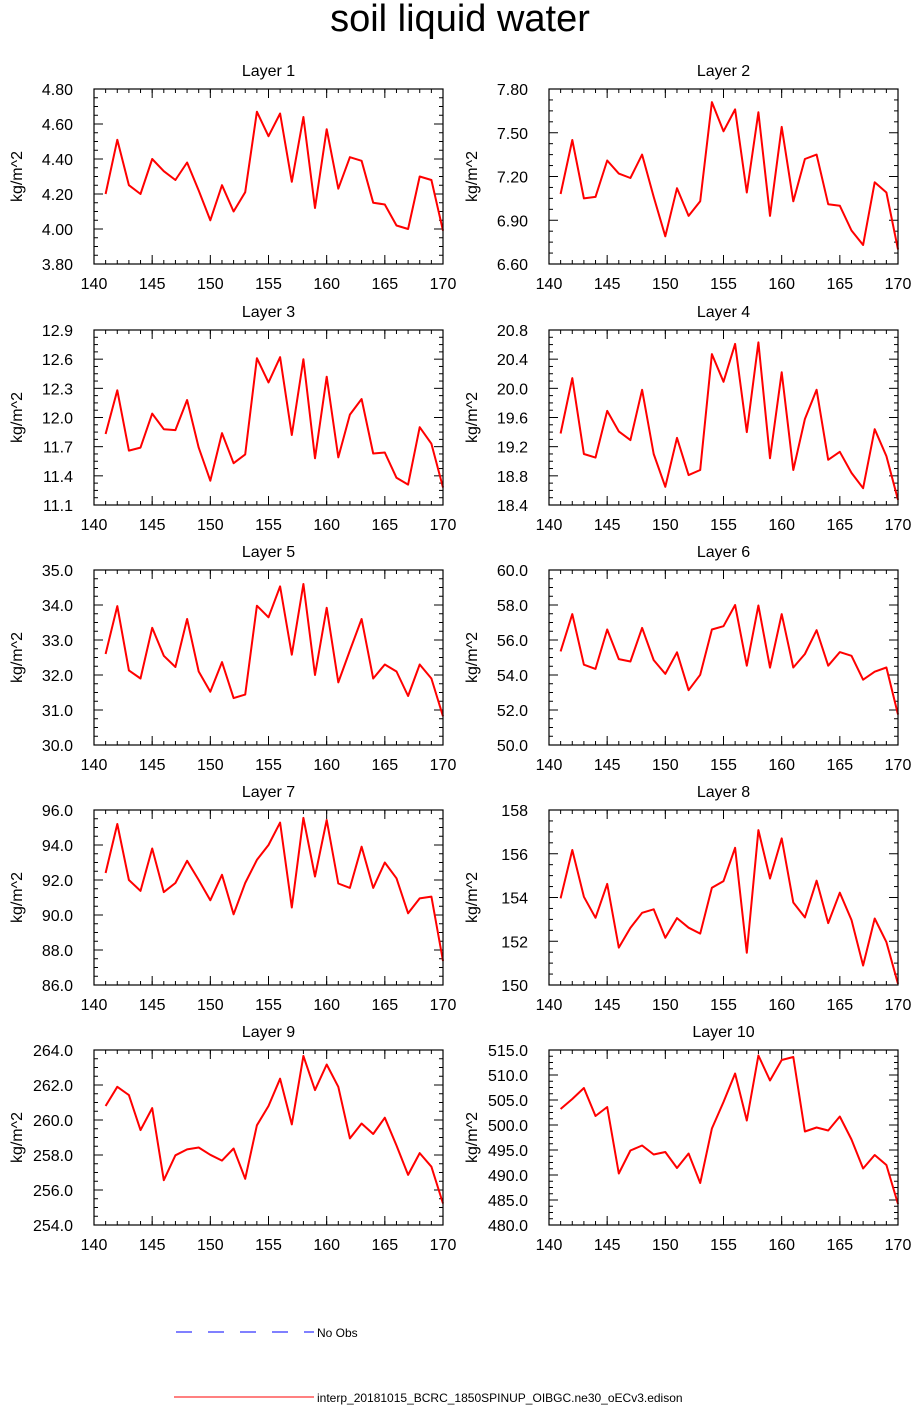  What do you see at coordinates (53, 1191) in the screenshot?
I see `y-tick-label: 256.0` at bounding box center [53, 1191].